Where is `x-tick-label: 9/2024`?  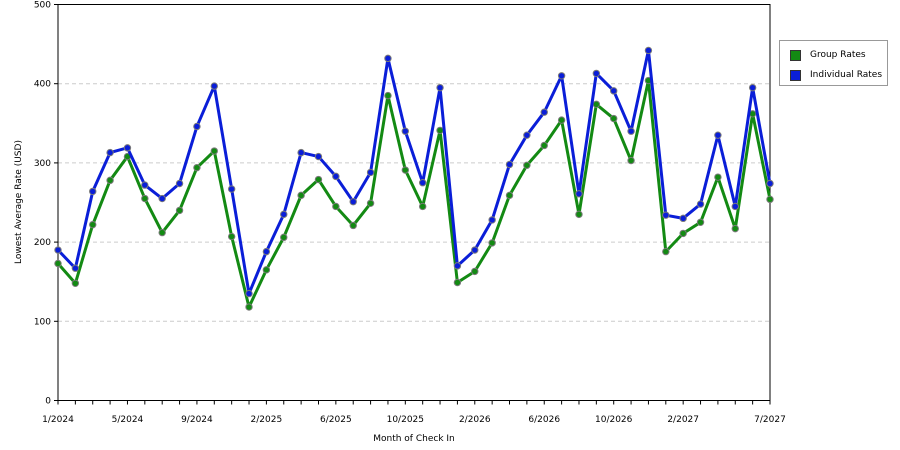
x-tick-label: 9/2024 is located at coordinates (197, 420).